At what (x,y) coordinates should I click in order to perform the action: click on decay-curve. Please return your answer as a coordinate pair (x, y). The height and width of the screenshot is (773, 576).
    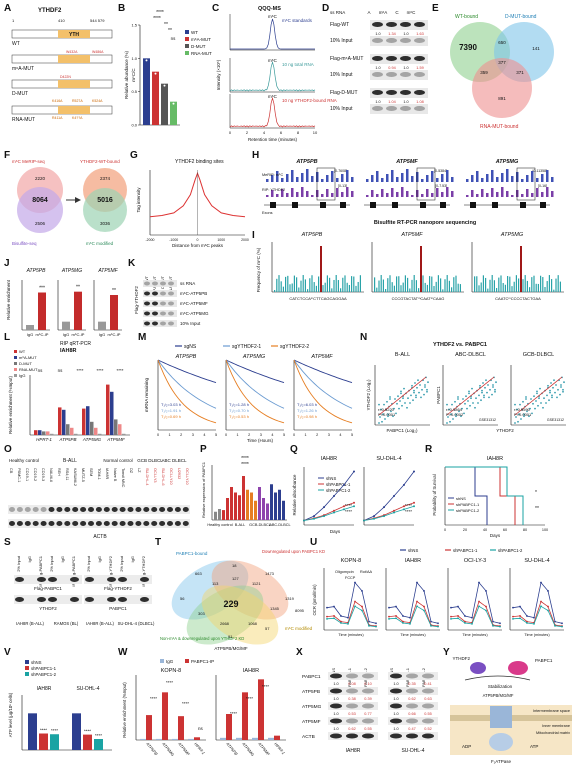
    Looking at the image, I should click on (187, 371).